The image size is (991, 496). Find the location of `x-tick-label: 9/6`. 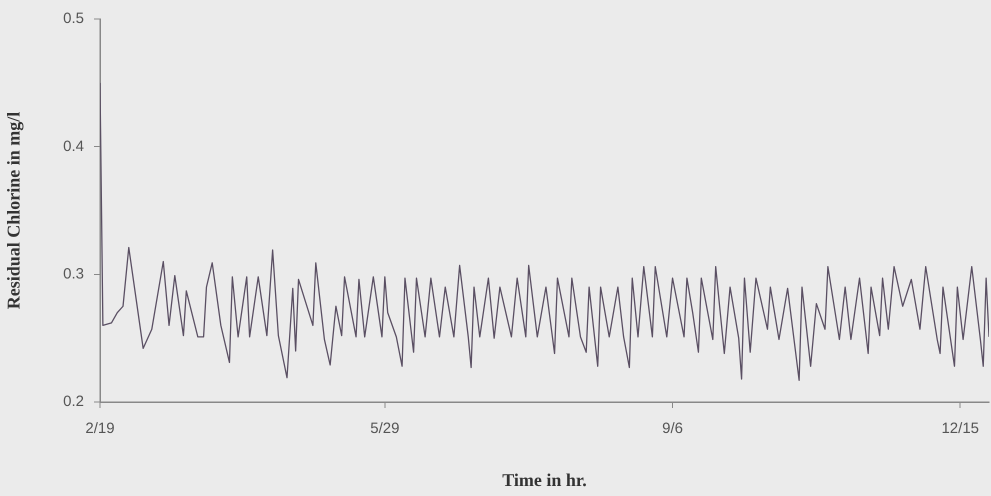

x-tick-label: 9/6 is located at coordinates (672, 429).